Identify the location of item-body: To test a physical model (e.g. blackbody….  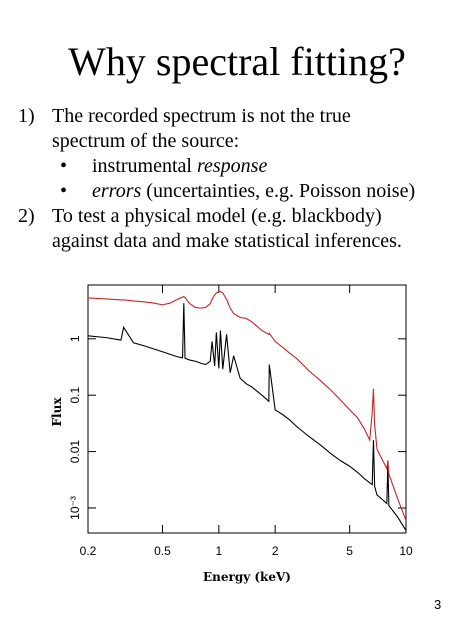
(237, 229).